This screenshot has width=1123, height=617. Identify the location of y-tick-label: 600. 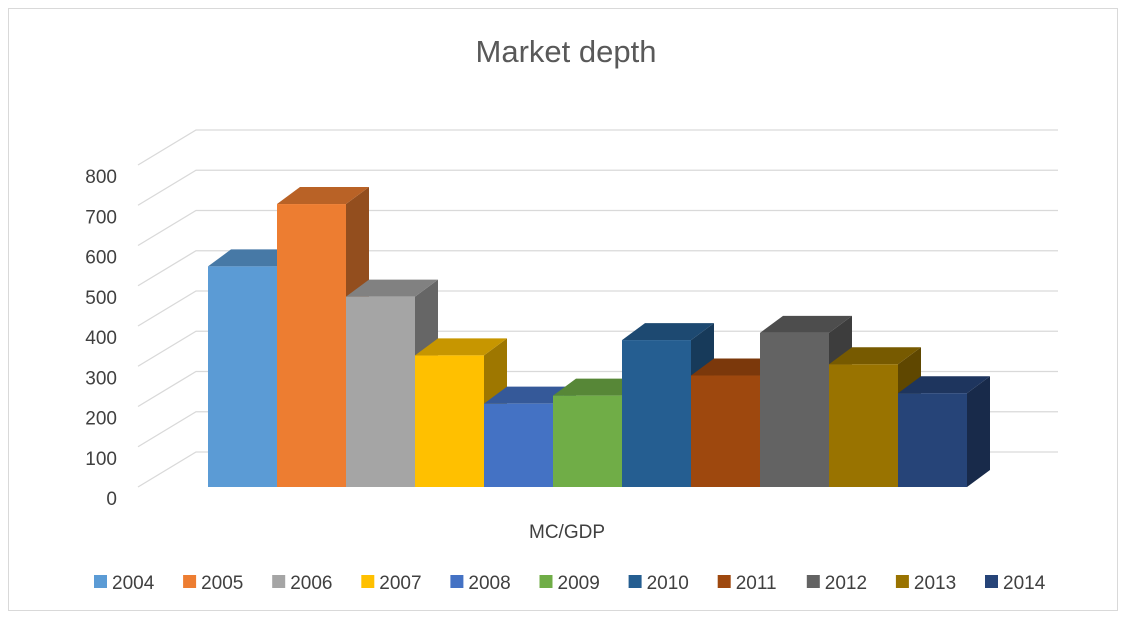
(101, 258).